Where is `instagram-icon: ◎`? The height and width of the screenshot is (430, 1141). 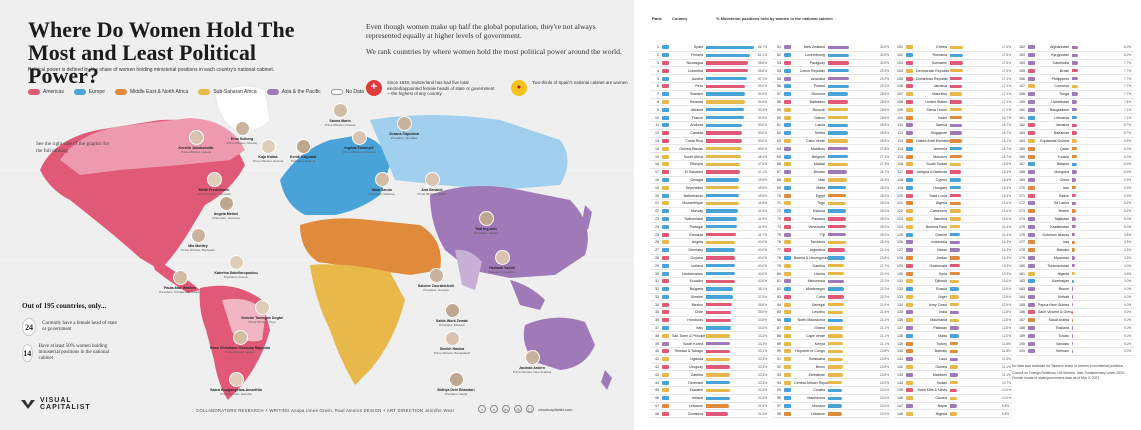 instagram-icon: ◎ is located at coordinates (518, 409).